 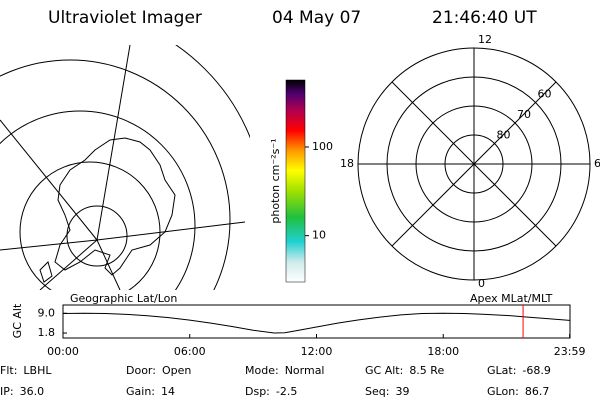 What do you see at coordinates (262, 370) in the screenshot?
I see `info-label: Mode:` at bounding box center [262, 370].